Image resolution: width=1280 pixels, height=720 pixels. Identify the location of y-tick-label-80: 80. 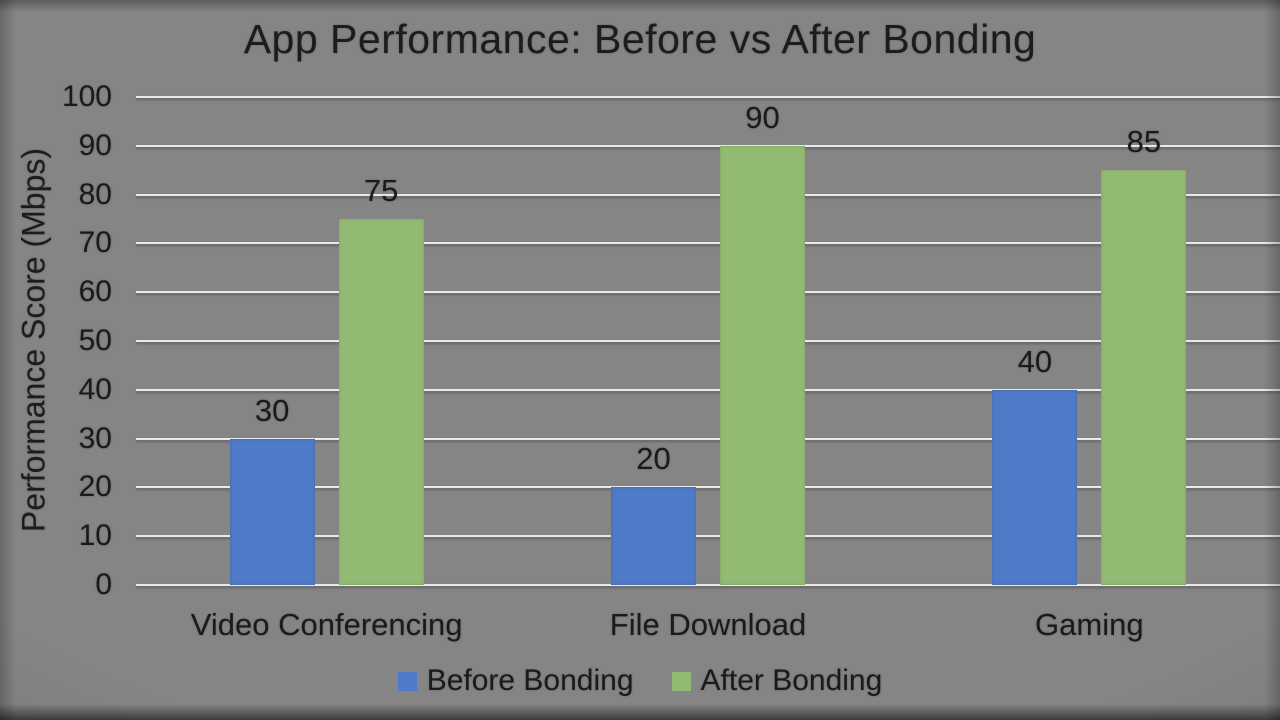
(95, 194).